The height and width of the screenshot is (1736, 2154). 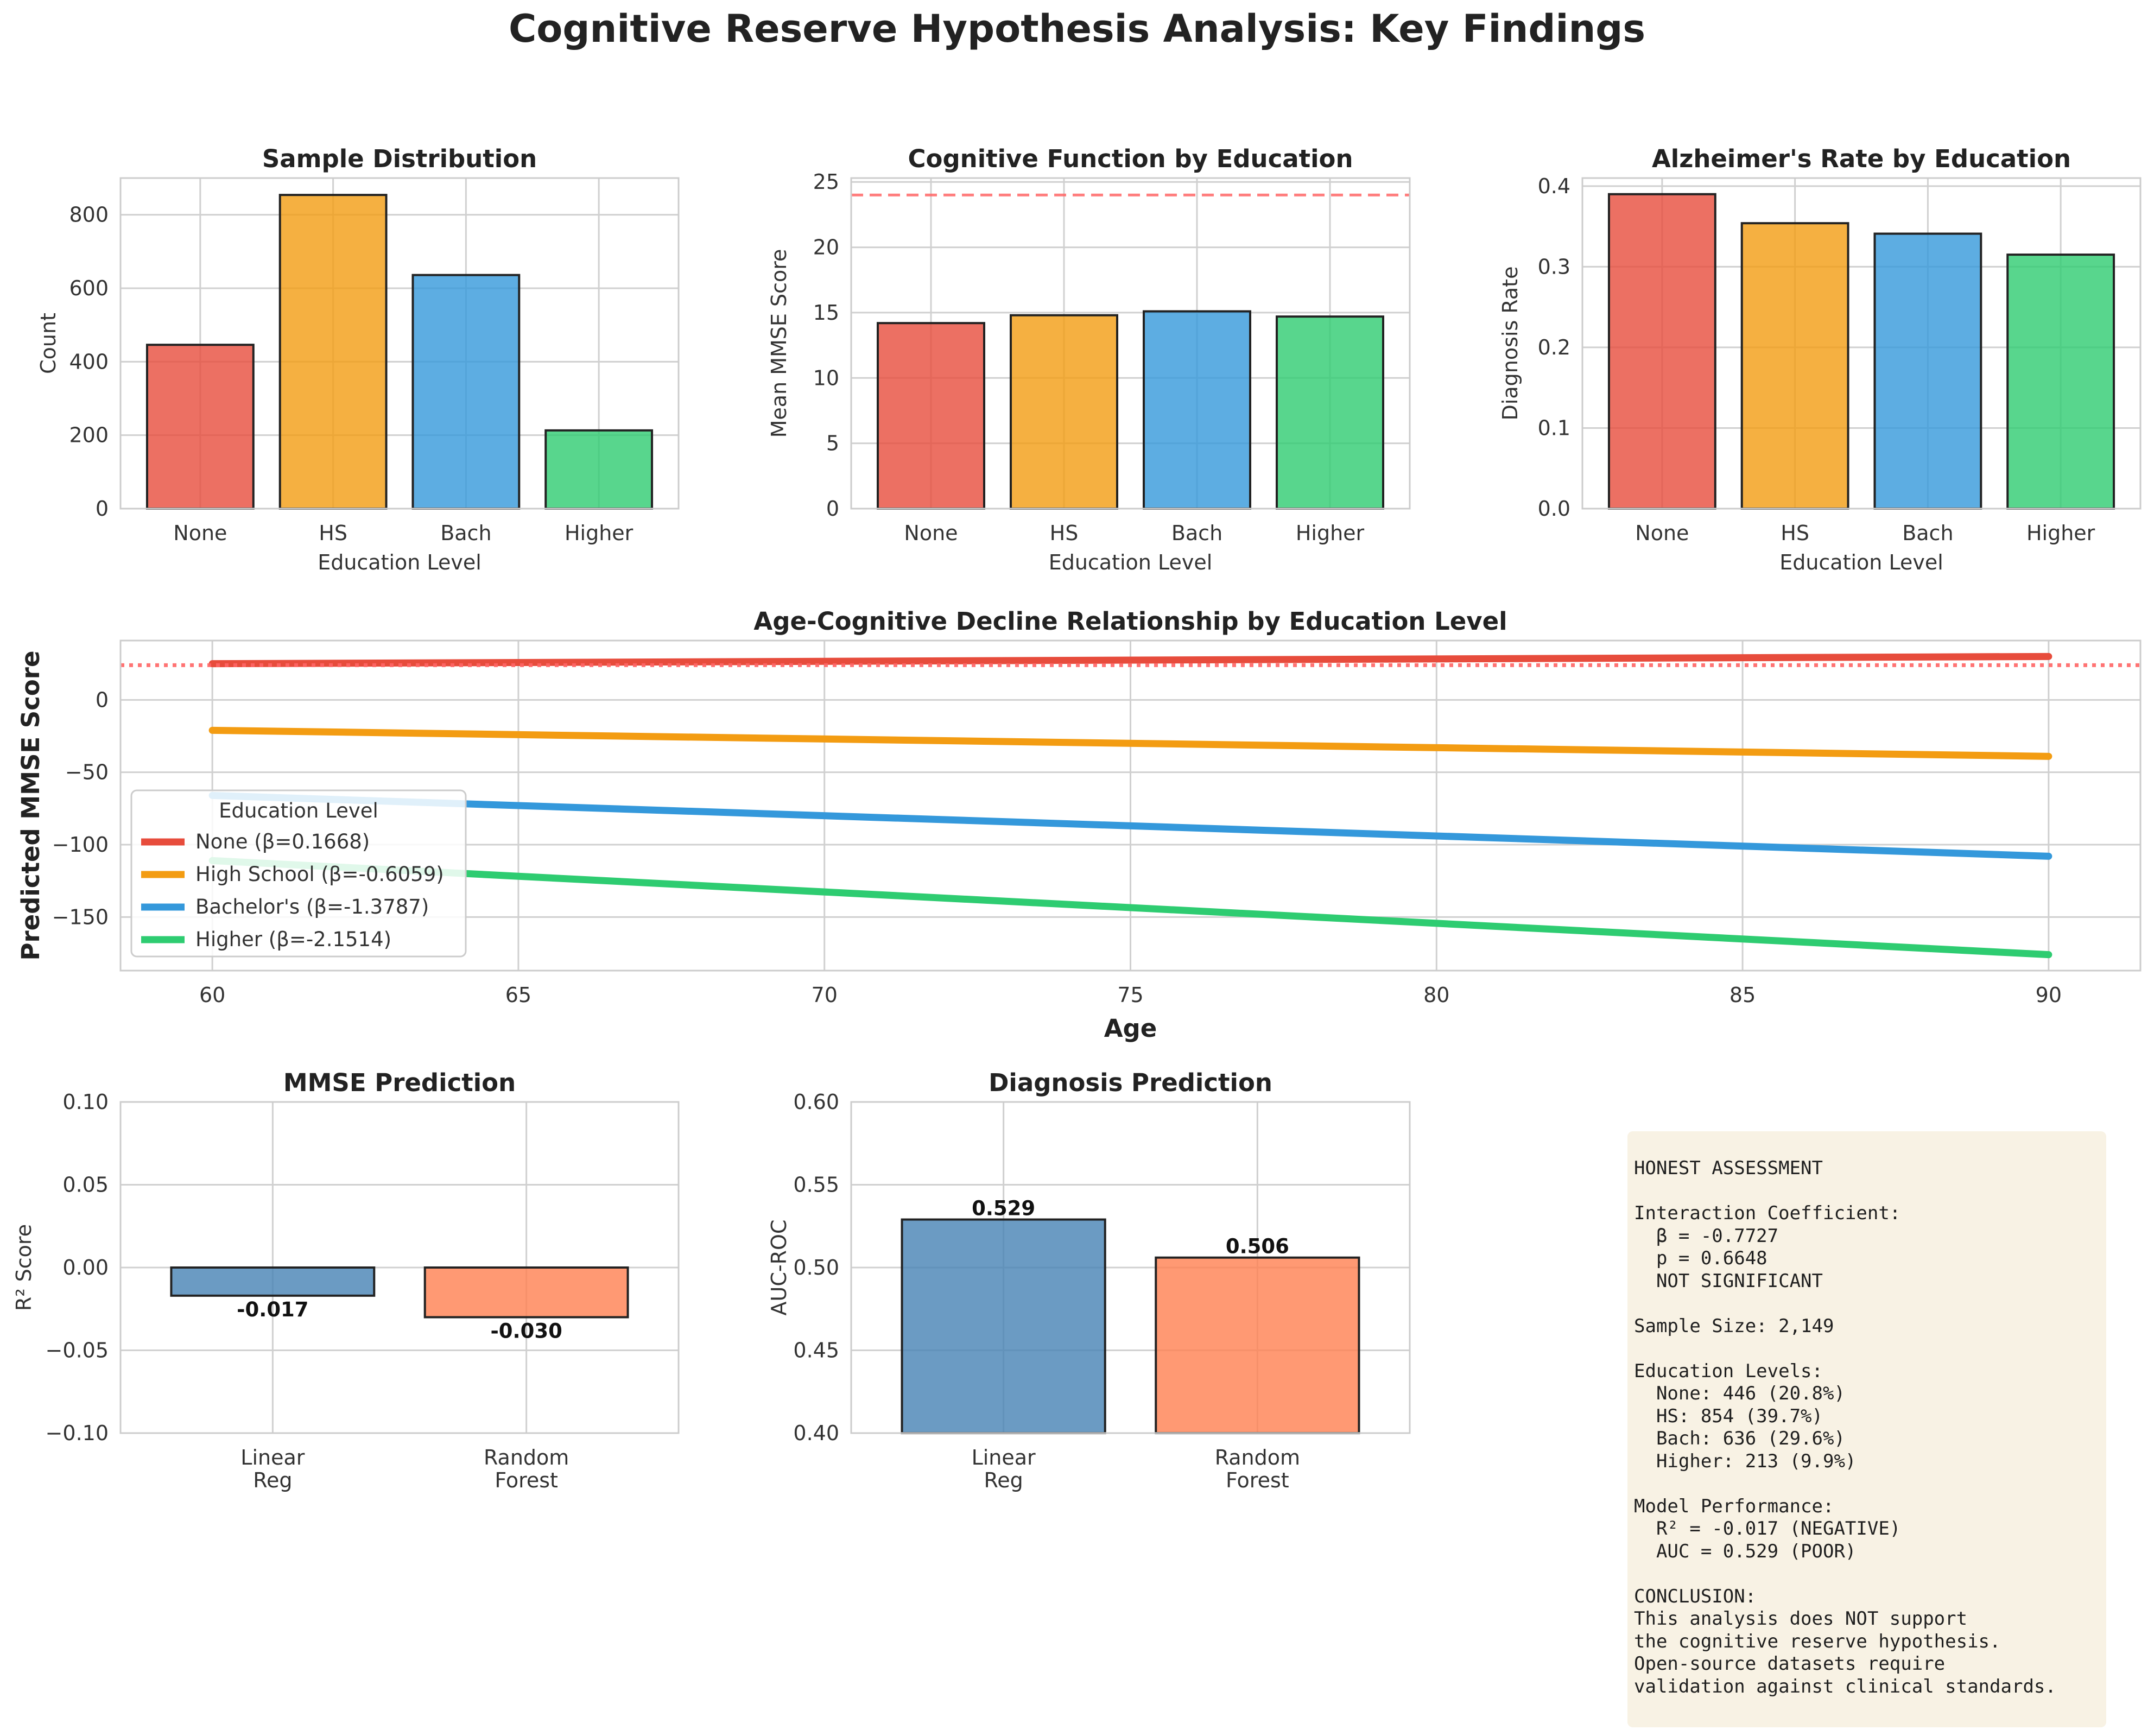 I want to click on x-tick-label: 65, so click(x=518, y=995).